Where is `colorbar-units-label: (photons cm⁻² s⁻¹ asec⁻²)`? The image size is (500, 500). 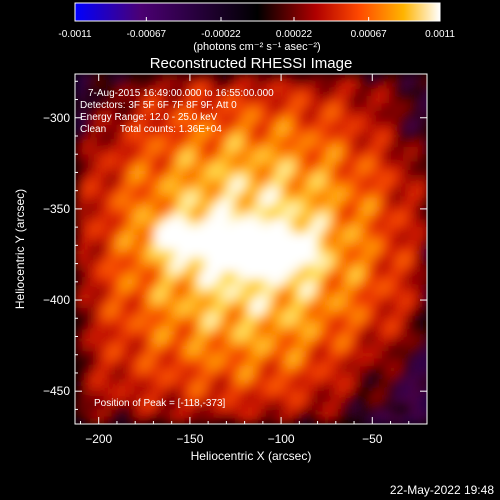
colorbar-units-label: (photons cm⁻² s⁻¹ asec⁻²) is located at coordinates (256, 47).